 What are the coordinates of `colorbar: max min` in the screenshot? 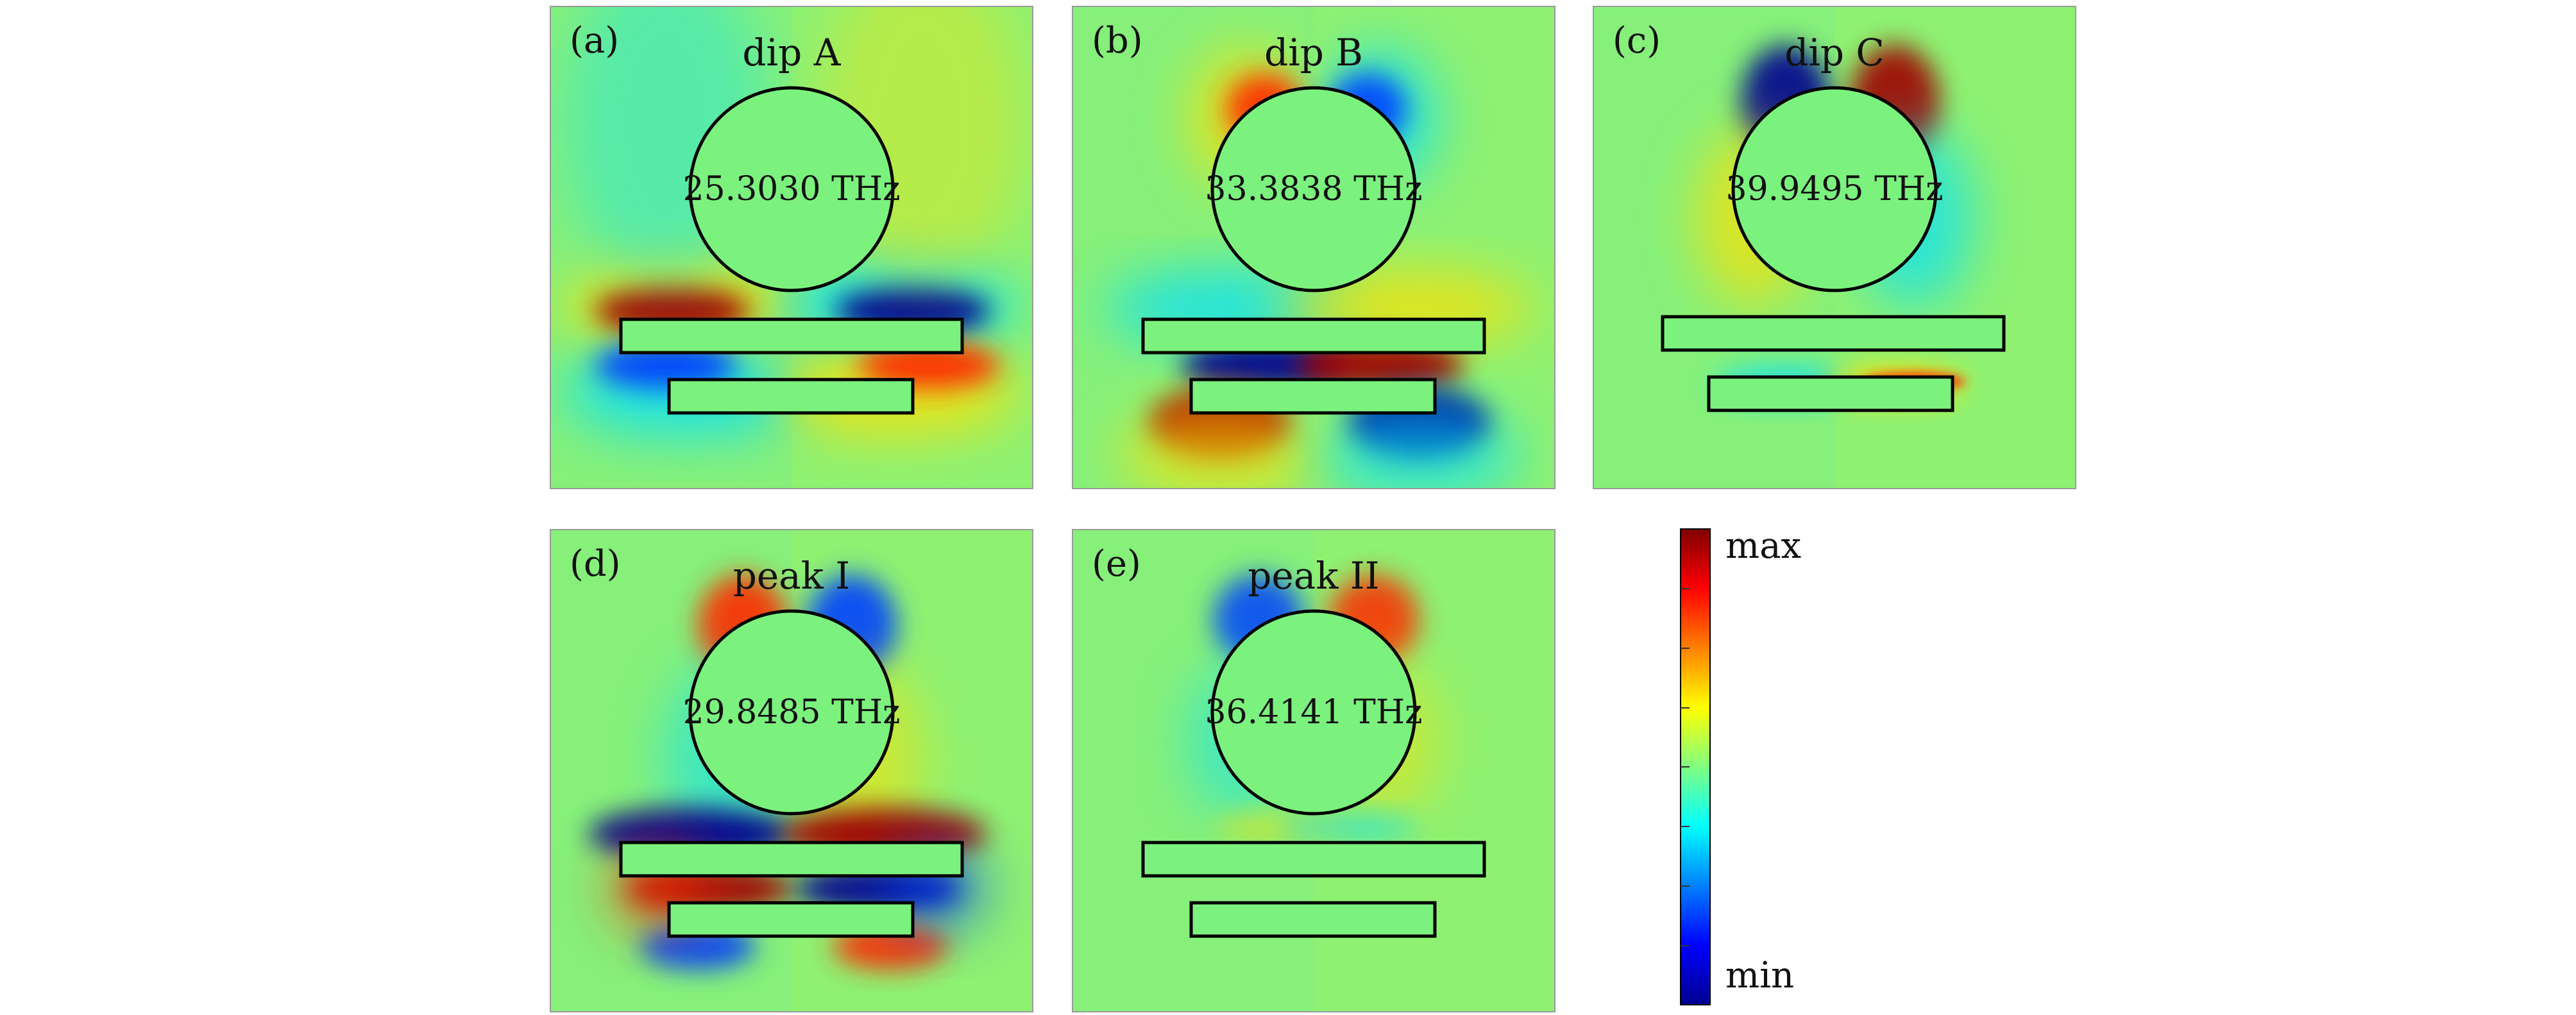 It's located at (1740, 765).